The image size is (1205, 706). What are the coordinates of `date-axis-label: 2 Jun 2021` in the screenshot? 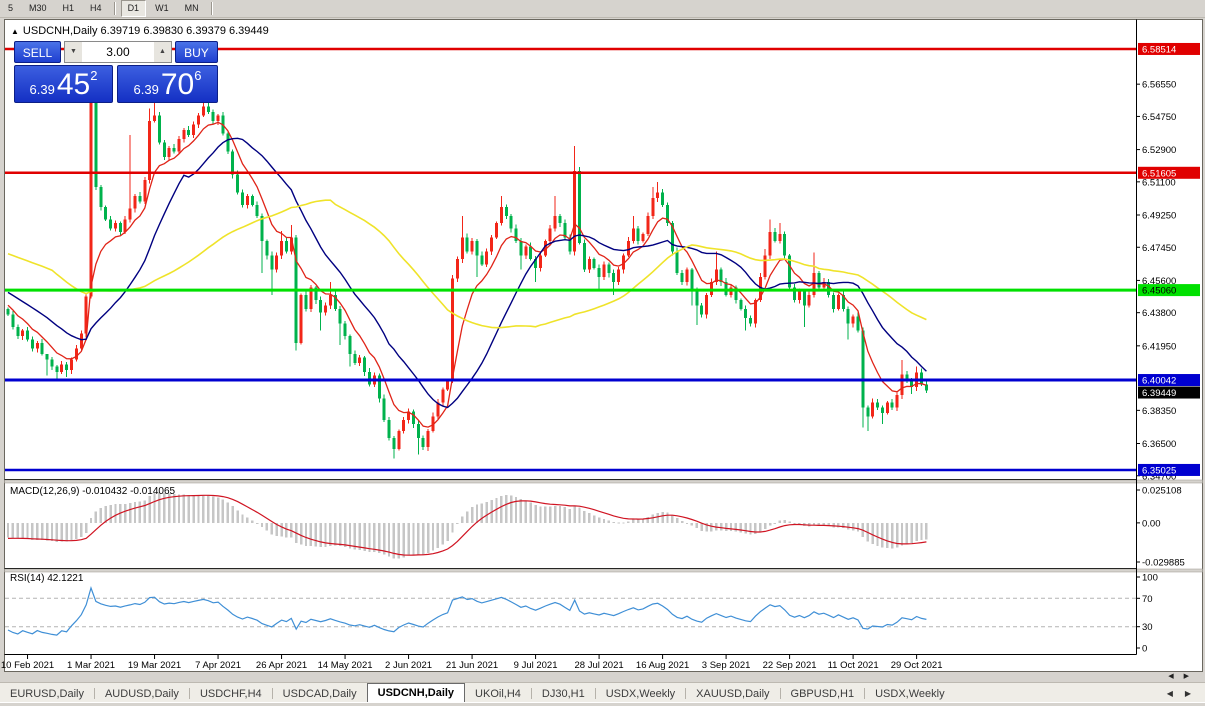 It's located at (408, 665).